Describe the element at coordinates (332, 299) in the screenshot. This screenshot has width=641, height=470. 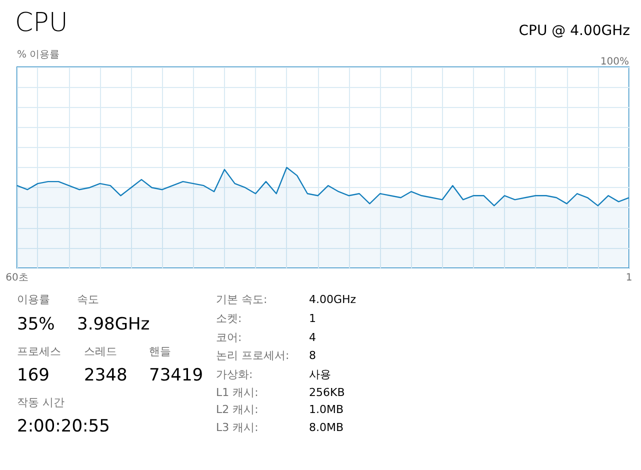
I see `text: 4.00GHz` at that location.